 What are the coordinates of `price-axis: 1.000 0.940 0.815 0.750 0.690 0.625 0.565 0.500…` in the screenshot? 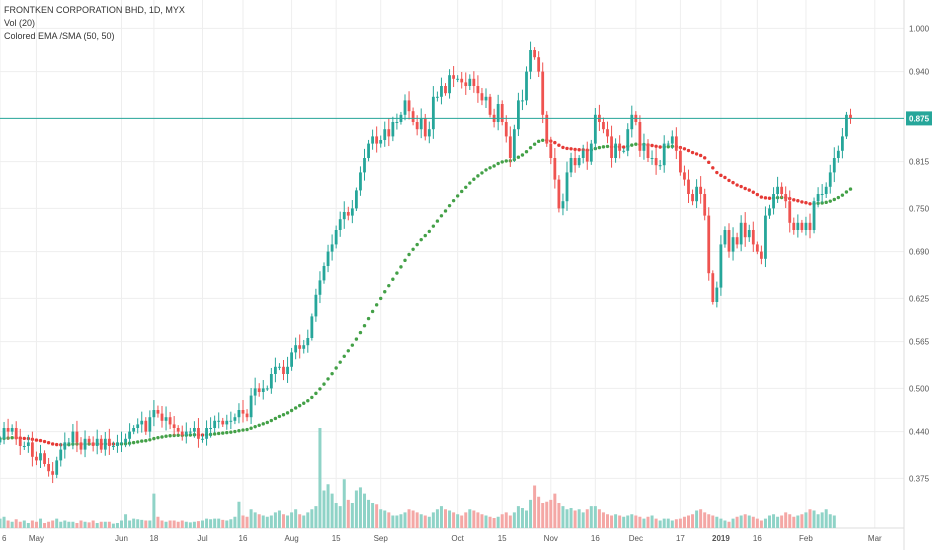 It's located at (919, 253).